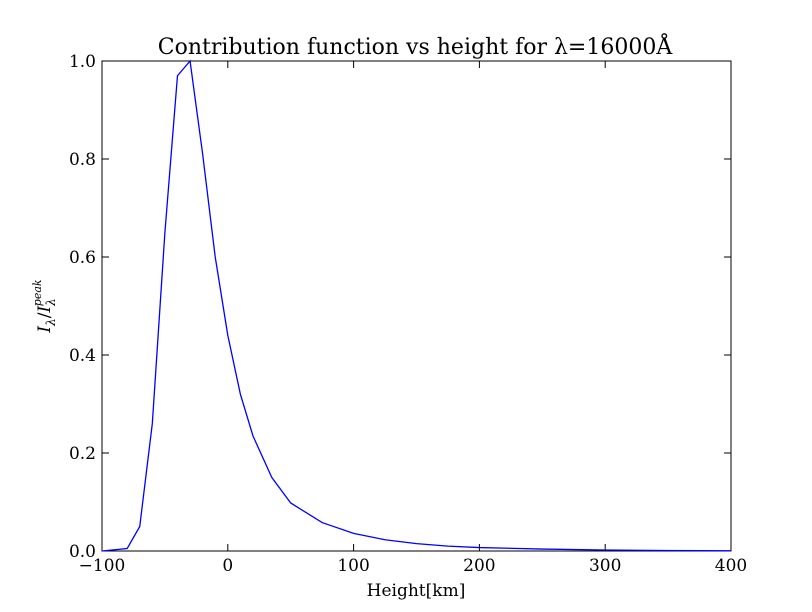  What do you see at coordinates (413, 566) in the screenshot?
I see `x-tick-labels: −100 0 100 200 300 400` at bounding box center [413, 566].